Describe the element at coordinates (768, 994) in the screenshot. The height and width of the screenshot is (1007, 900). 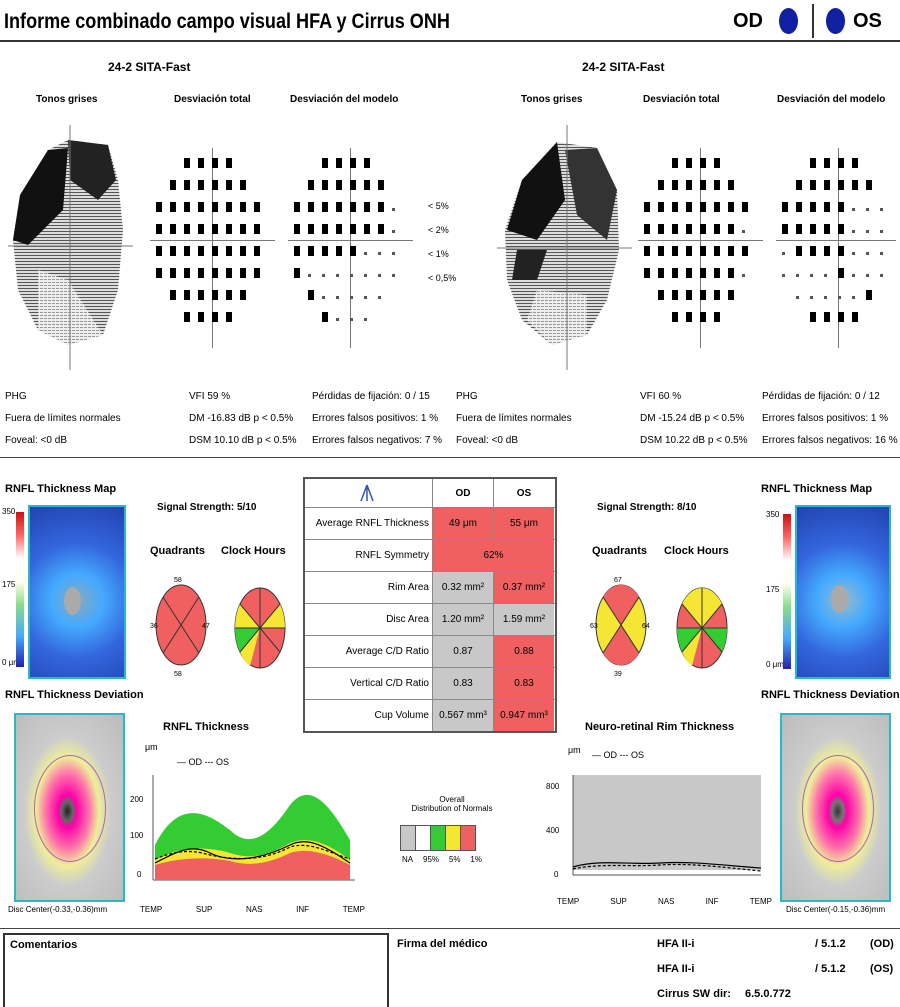
I see `cirrus-version: 6.5.0.772` at that location.